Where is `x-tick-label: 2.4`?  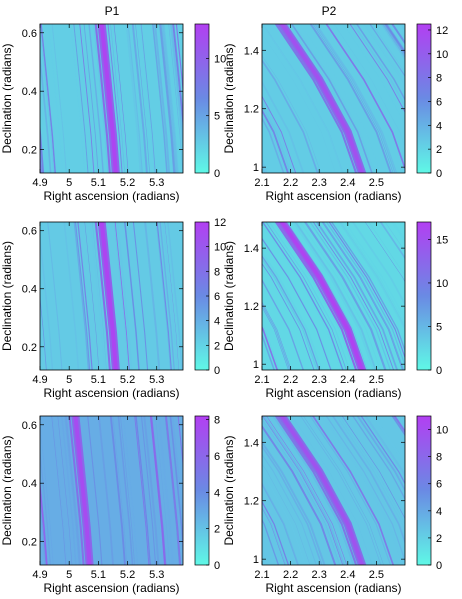 x-tick-label: 2.4 is located at coordinates (347, 183).